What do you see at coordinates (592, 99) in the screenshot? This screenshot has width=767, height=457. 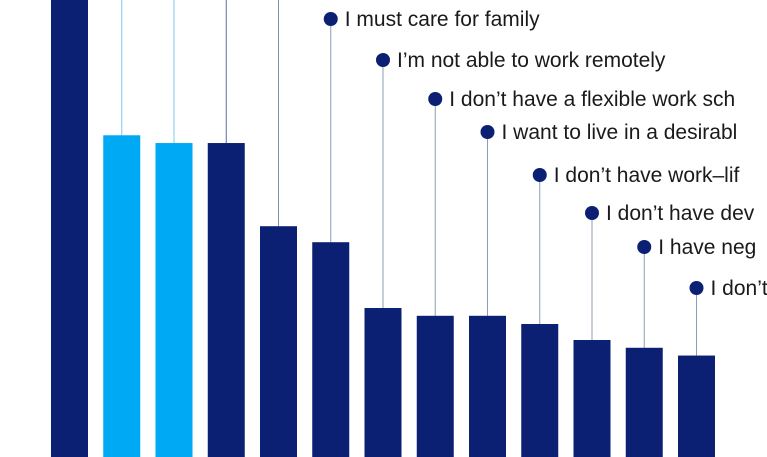 I see `bar-label-7: I don’t have a flexible work sch` at bounding box center [592, 99].